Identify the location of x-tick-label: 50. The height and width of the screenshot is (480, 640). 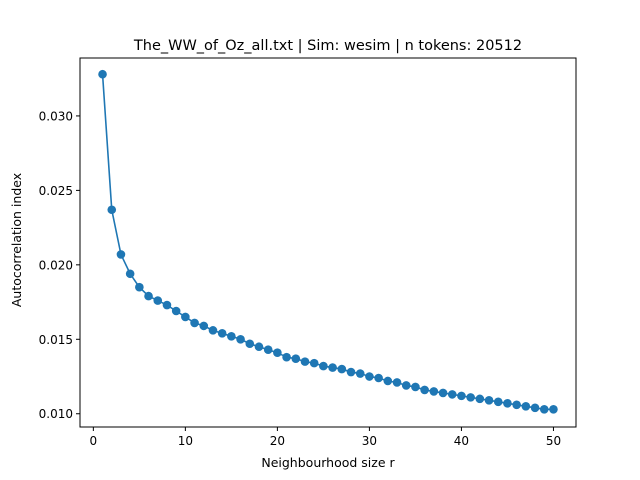
(553, 441).